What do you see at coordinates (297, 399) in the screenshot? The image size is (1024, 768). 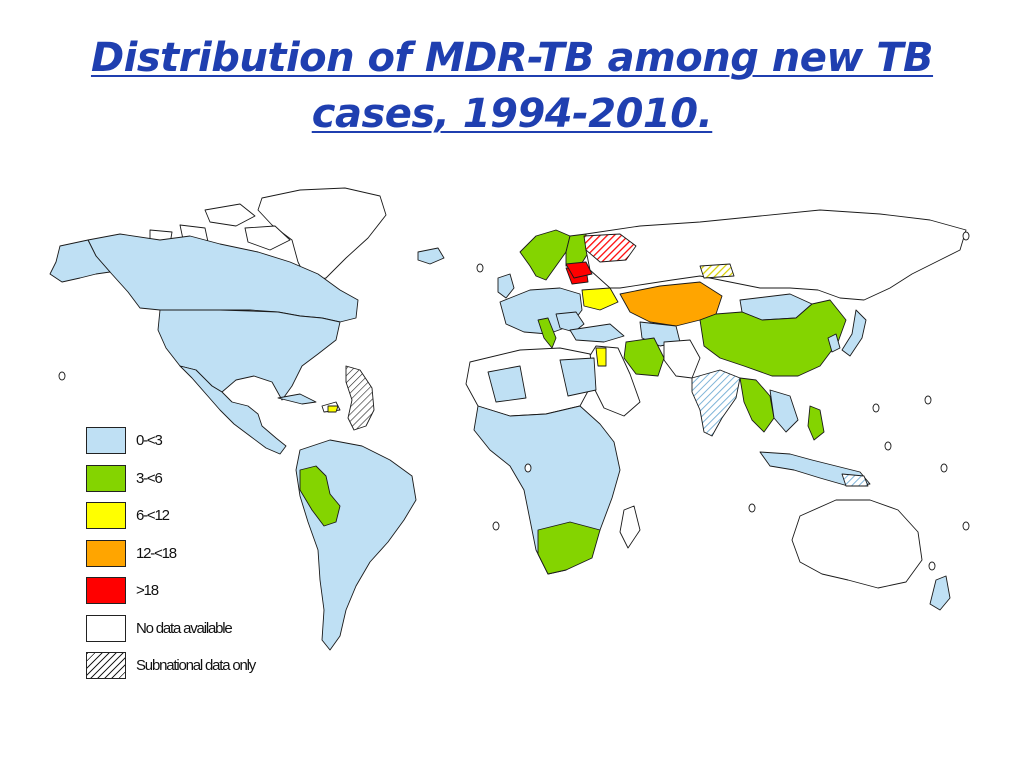 I see `cuba` at bounding box center [297, 399].